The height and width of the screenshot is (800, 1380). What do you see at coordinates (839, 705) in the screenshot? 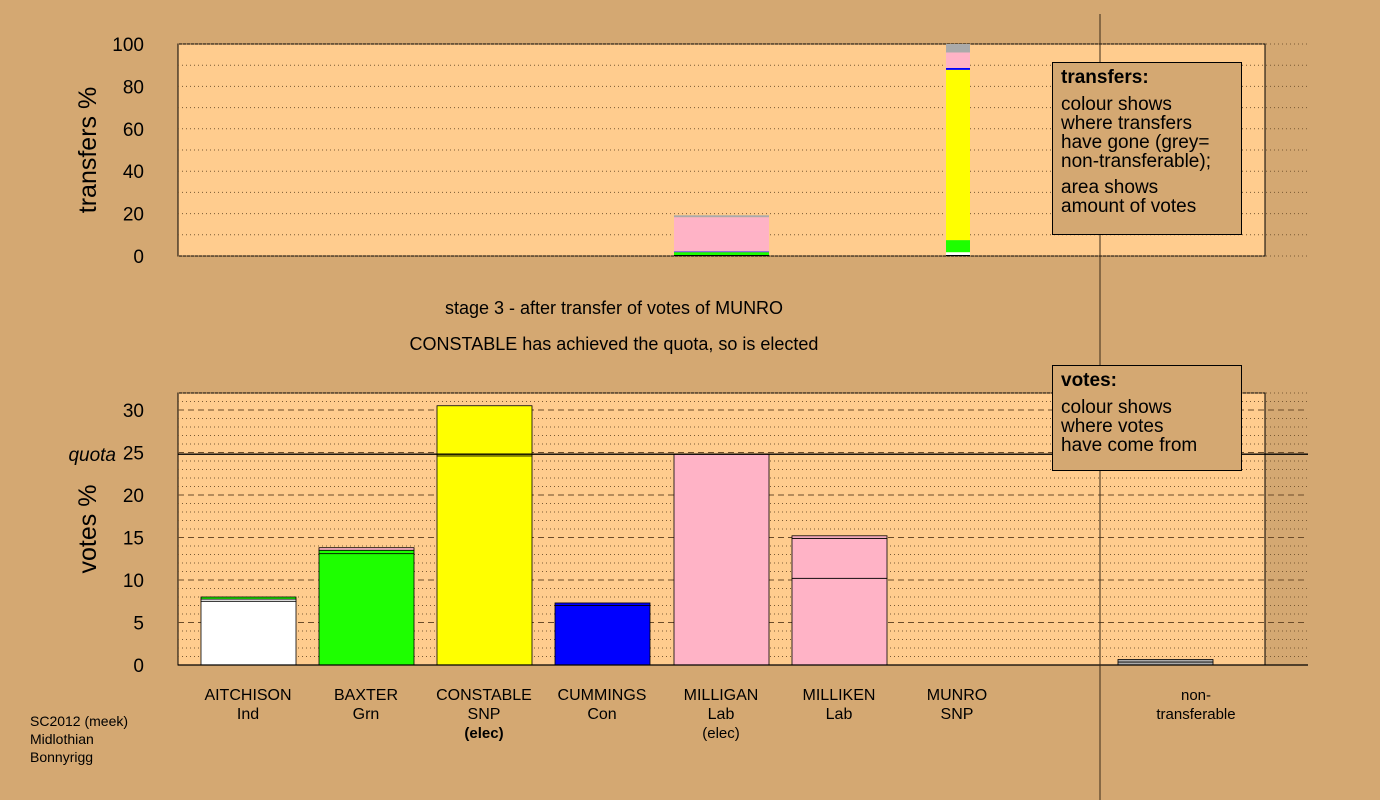
I see `candidate-label-milliken: MILLIKEN Lab` at bounding box center [839, 705].